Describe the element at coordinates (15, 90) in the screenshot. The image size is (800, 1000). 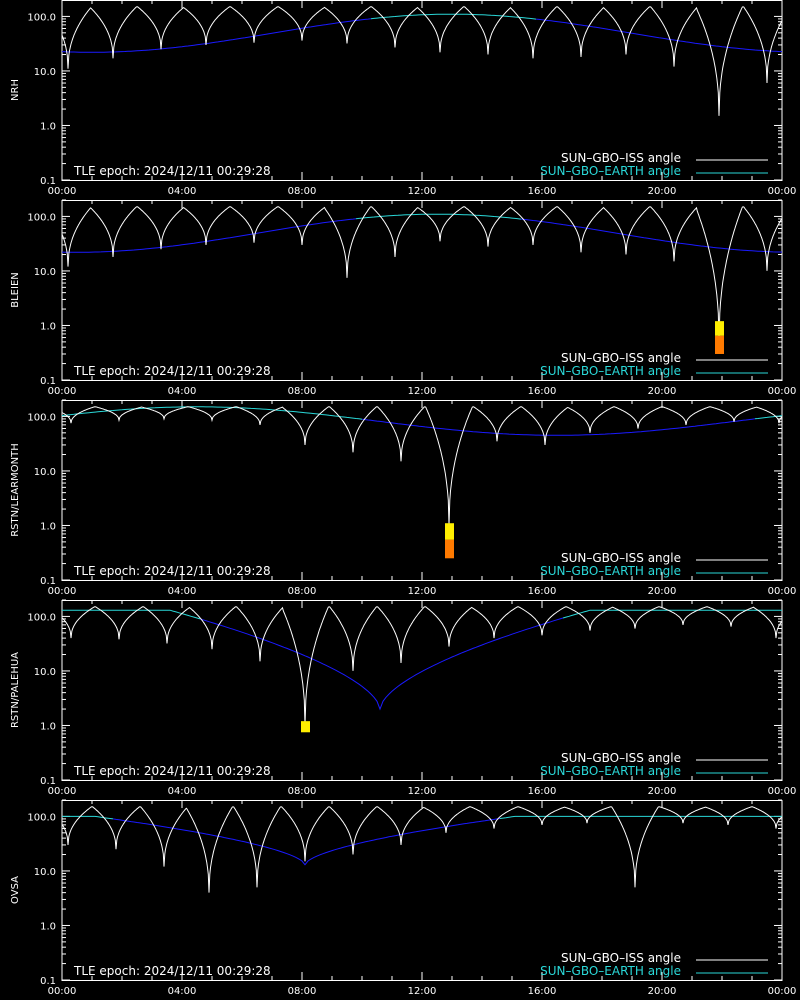
I see `y-axis-label: NRH` at that location.